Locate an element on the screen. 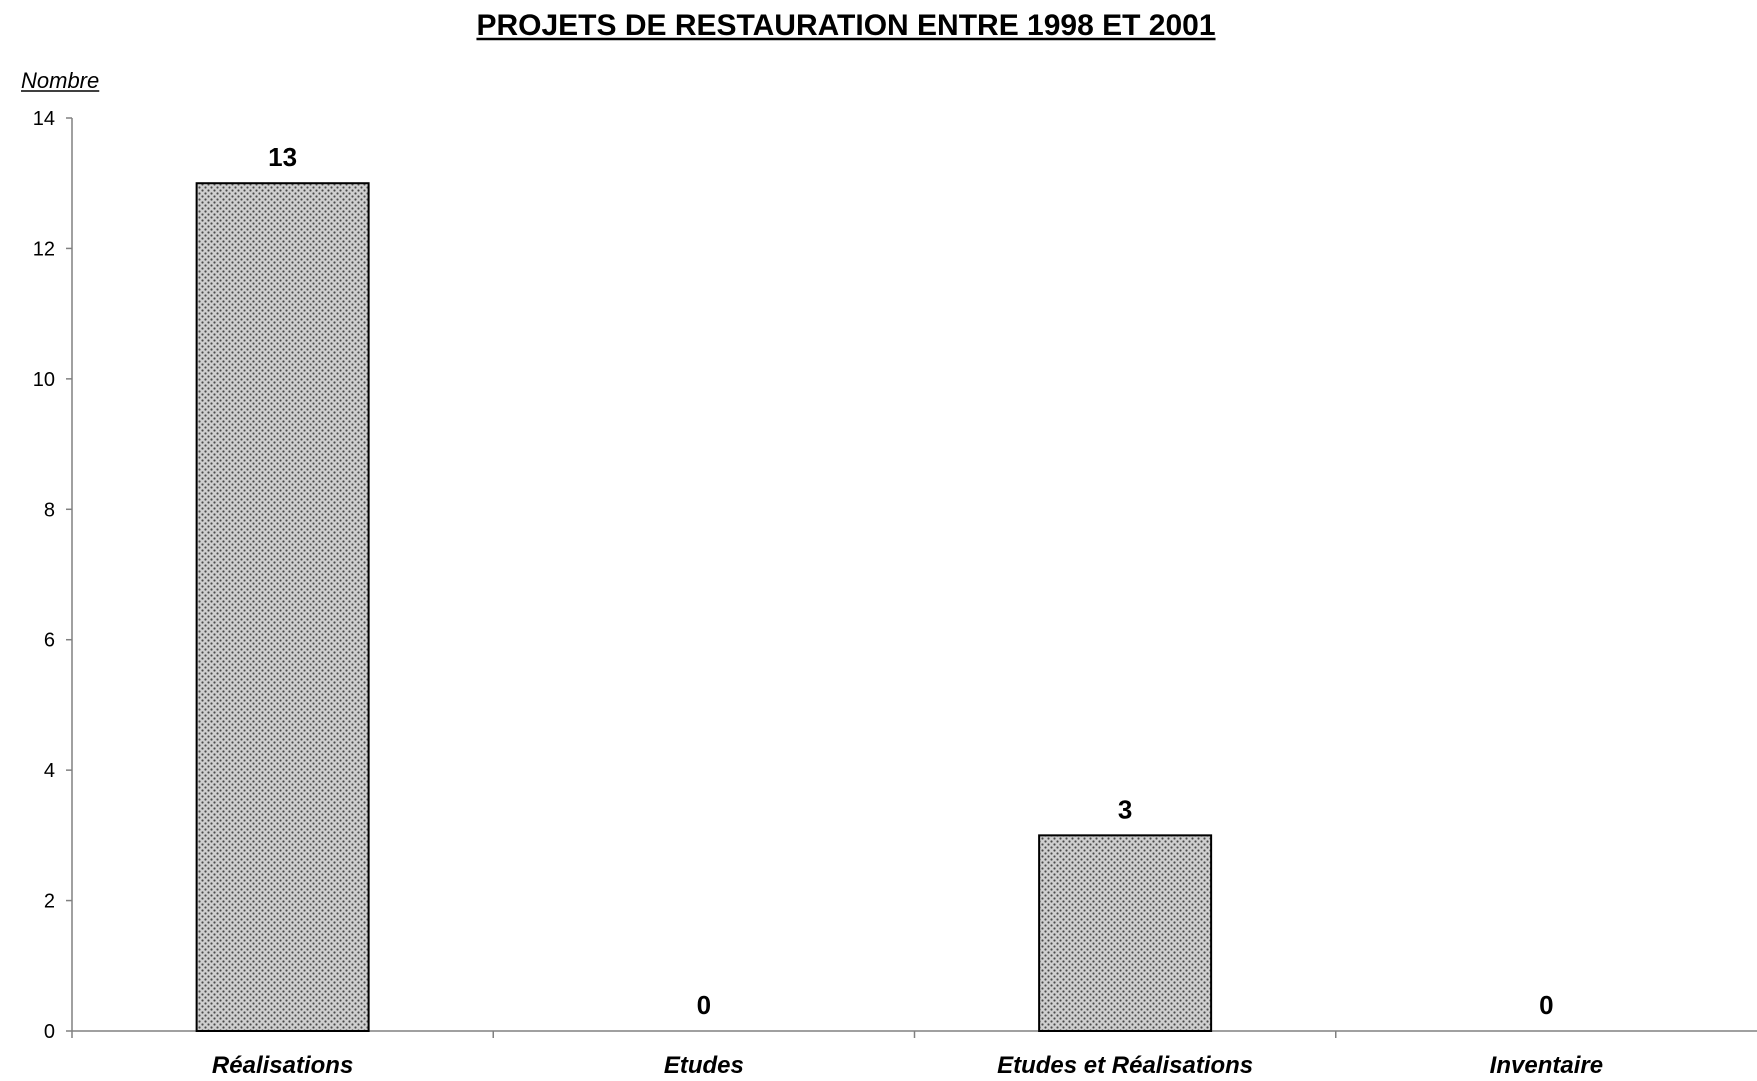 The width and height of the screenshot is (1757, 1081). category-label: Etudes is located at coordinates (704, 1065).